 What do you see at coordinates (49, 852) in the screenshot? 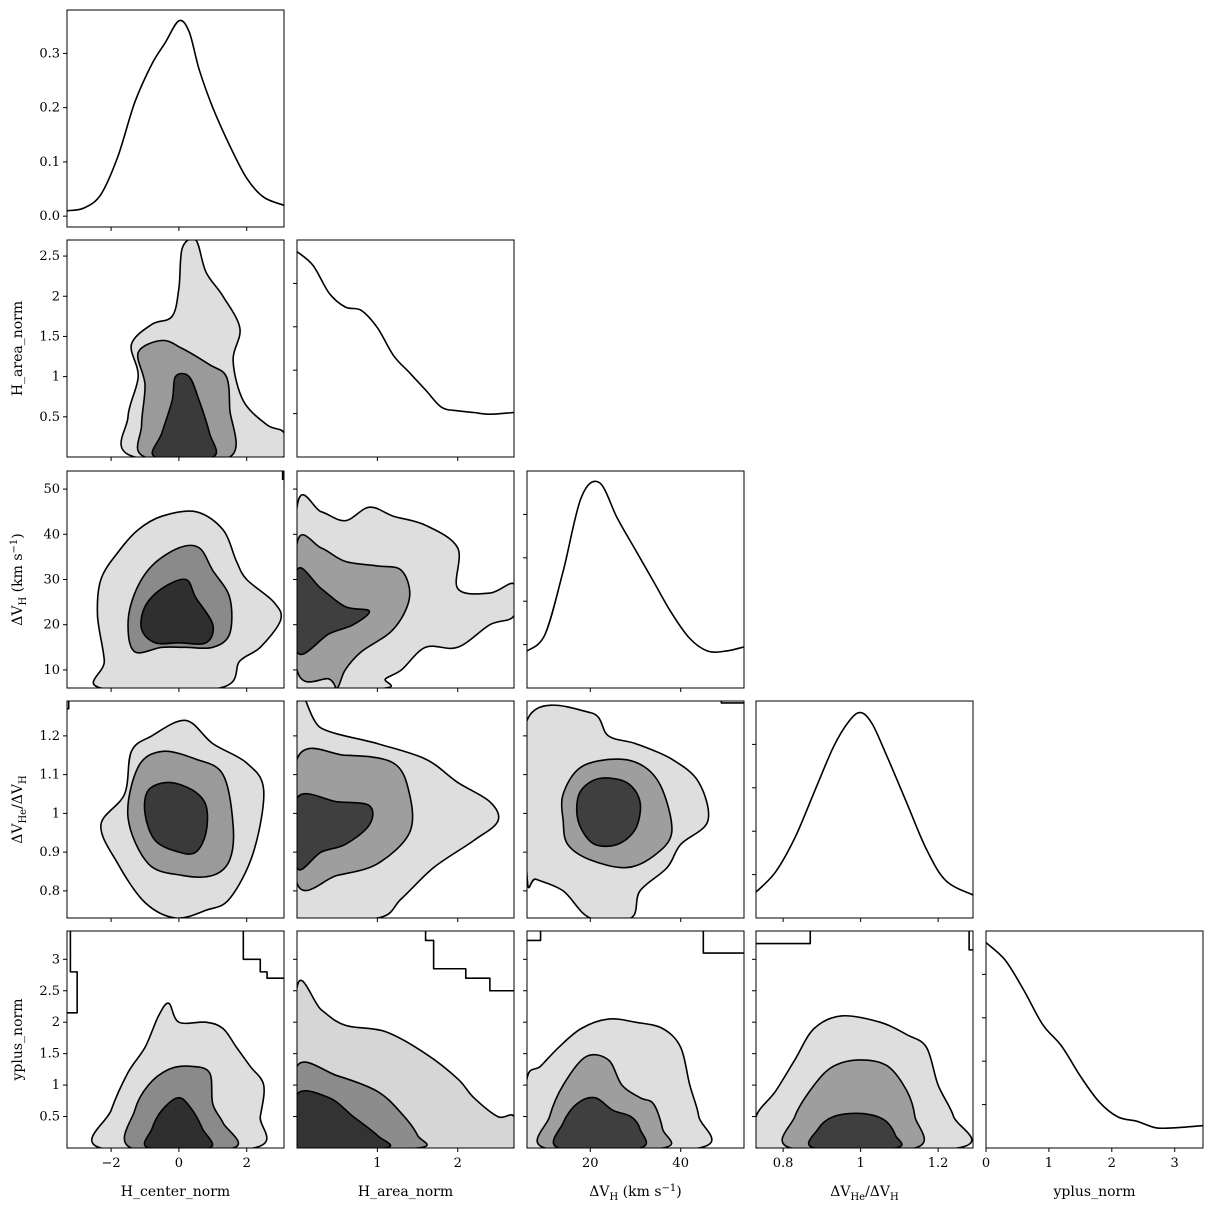
I see `y-tick-label: 0.9` at bounding box center [49, 852].